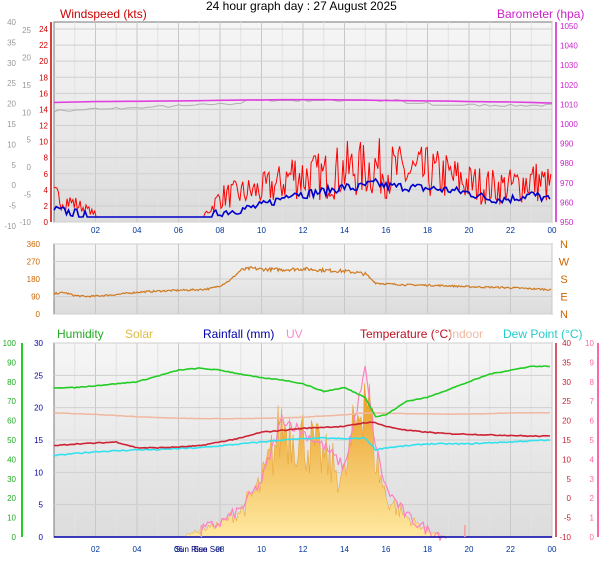 The image size is (608, 566). Describe the element at coordinates (344, 549) in the screenshot. I see `x-tick-label-weather: 14` at that location.